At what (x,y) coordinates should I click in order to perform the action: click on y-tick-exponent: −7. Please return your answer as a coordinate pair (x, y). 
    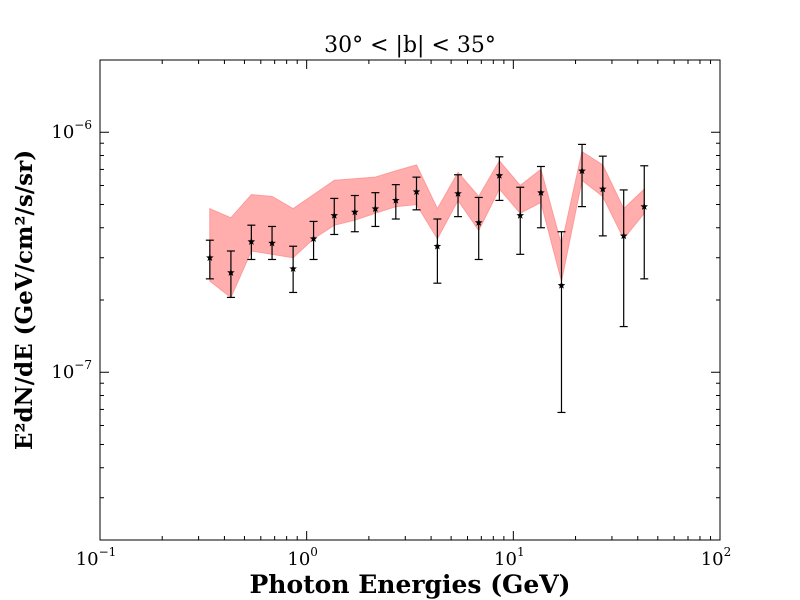
    Looking at the image, I should click on (83, 365).